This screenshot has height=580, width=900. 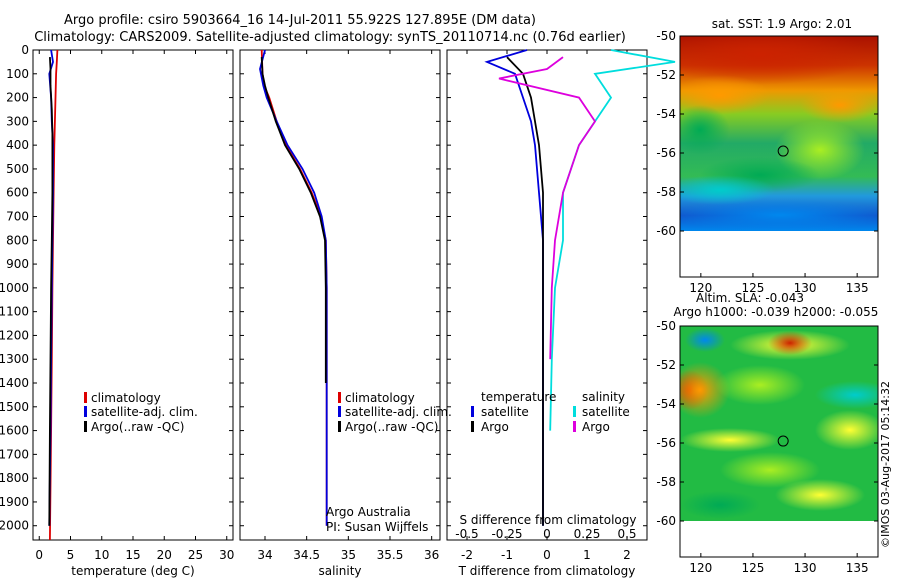 What do you see at coordinates (587, 555) in the screenshot?
I see `x-tick-label: 1` at bounding box center [587, 555].